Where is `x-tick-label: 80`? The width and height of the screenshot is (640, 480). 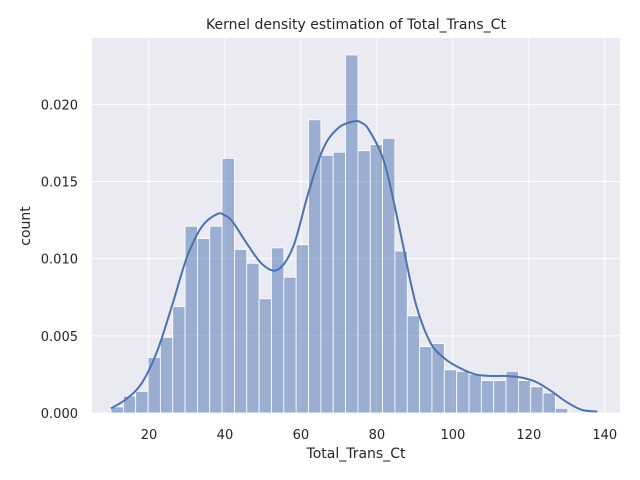
x-tick-label: 80 is located at coordinates (377, 435).